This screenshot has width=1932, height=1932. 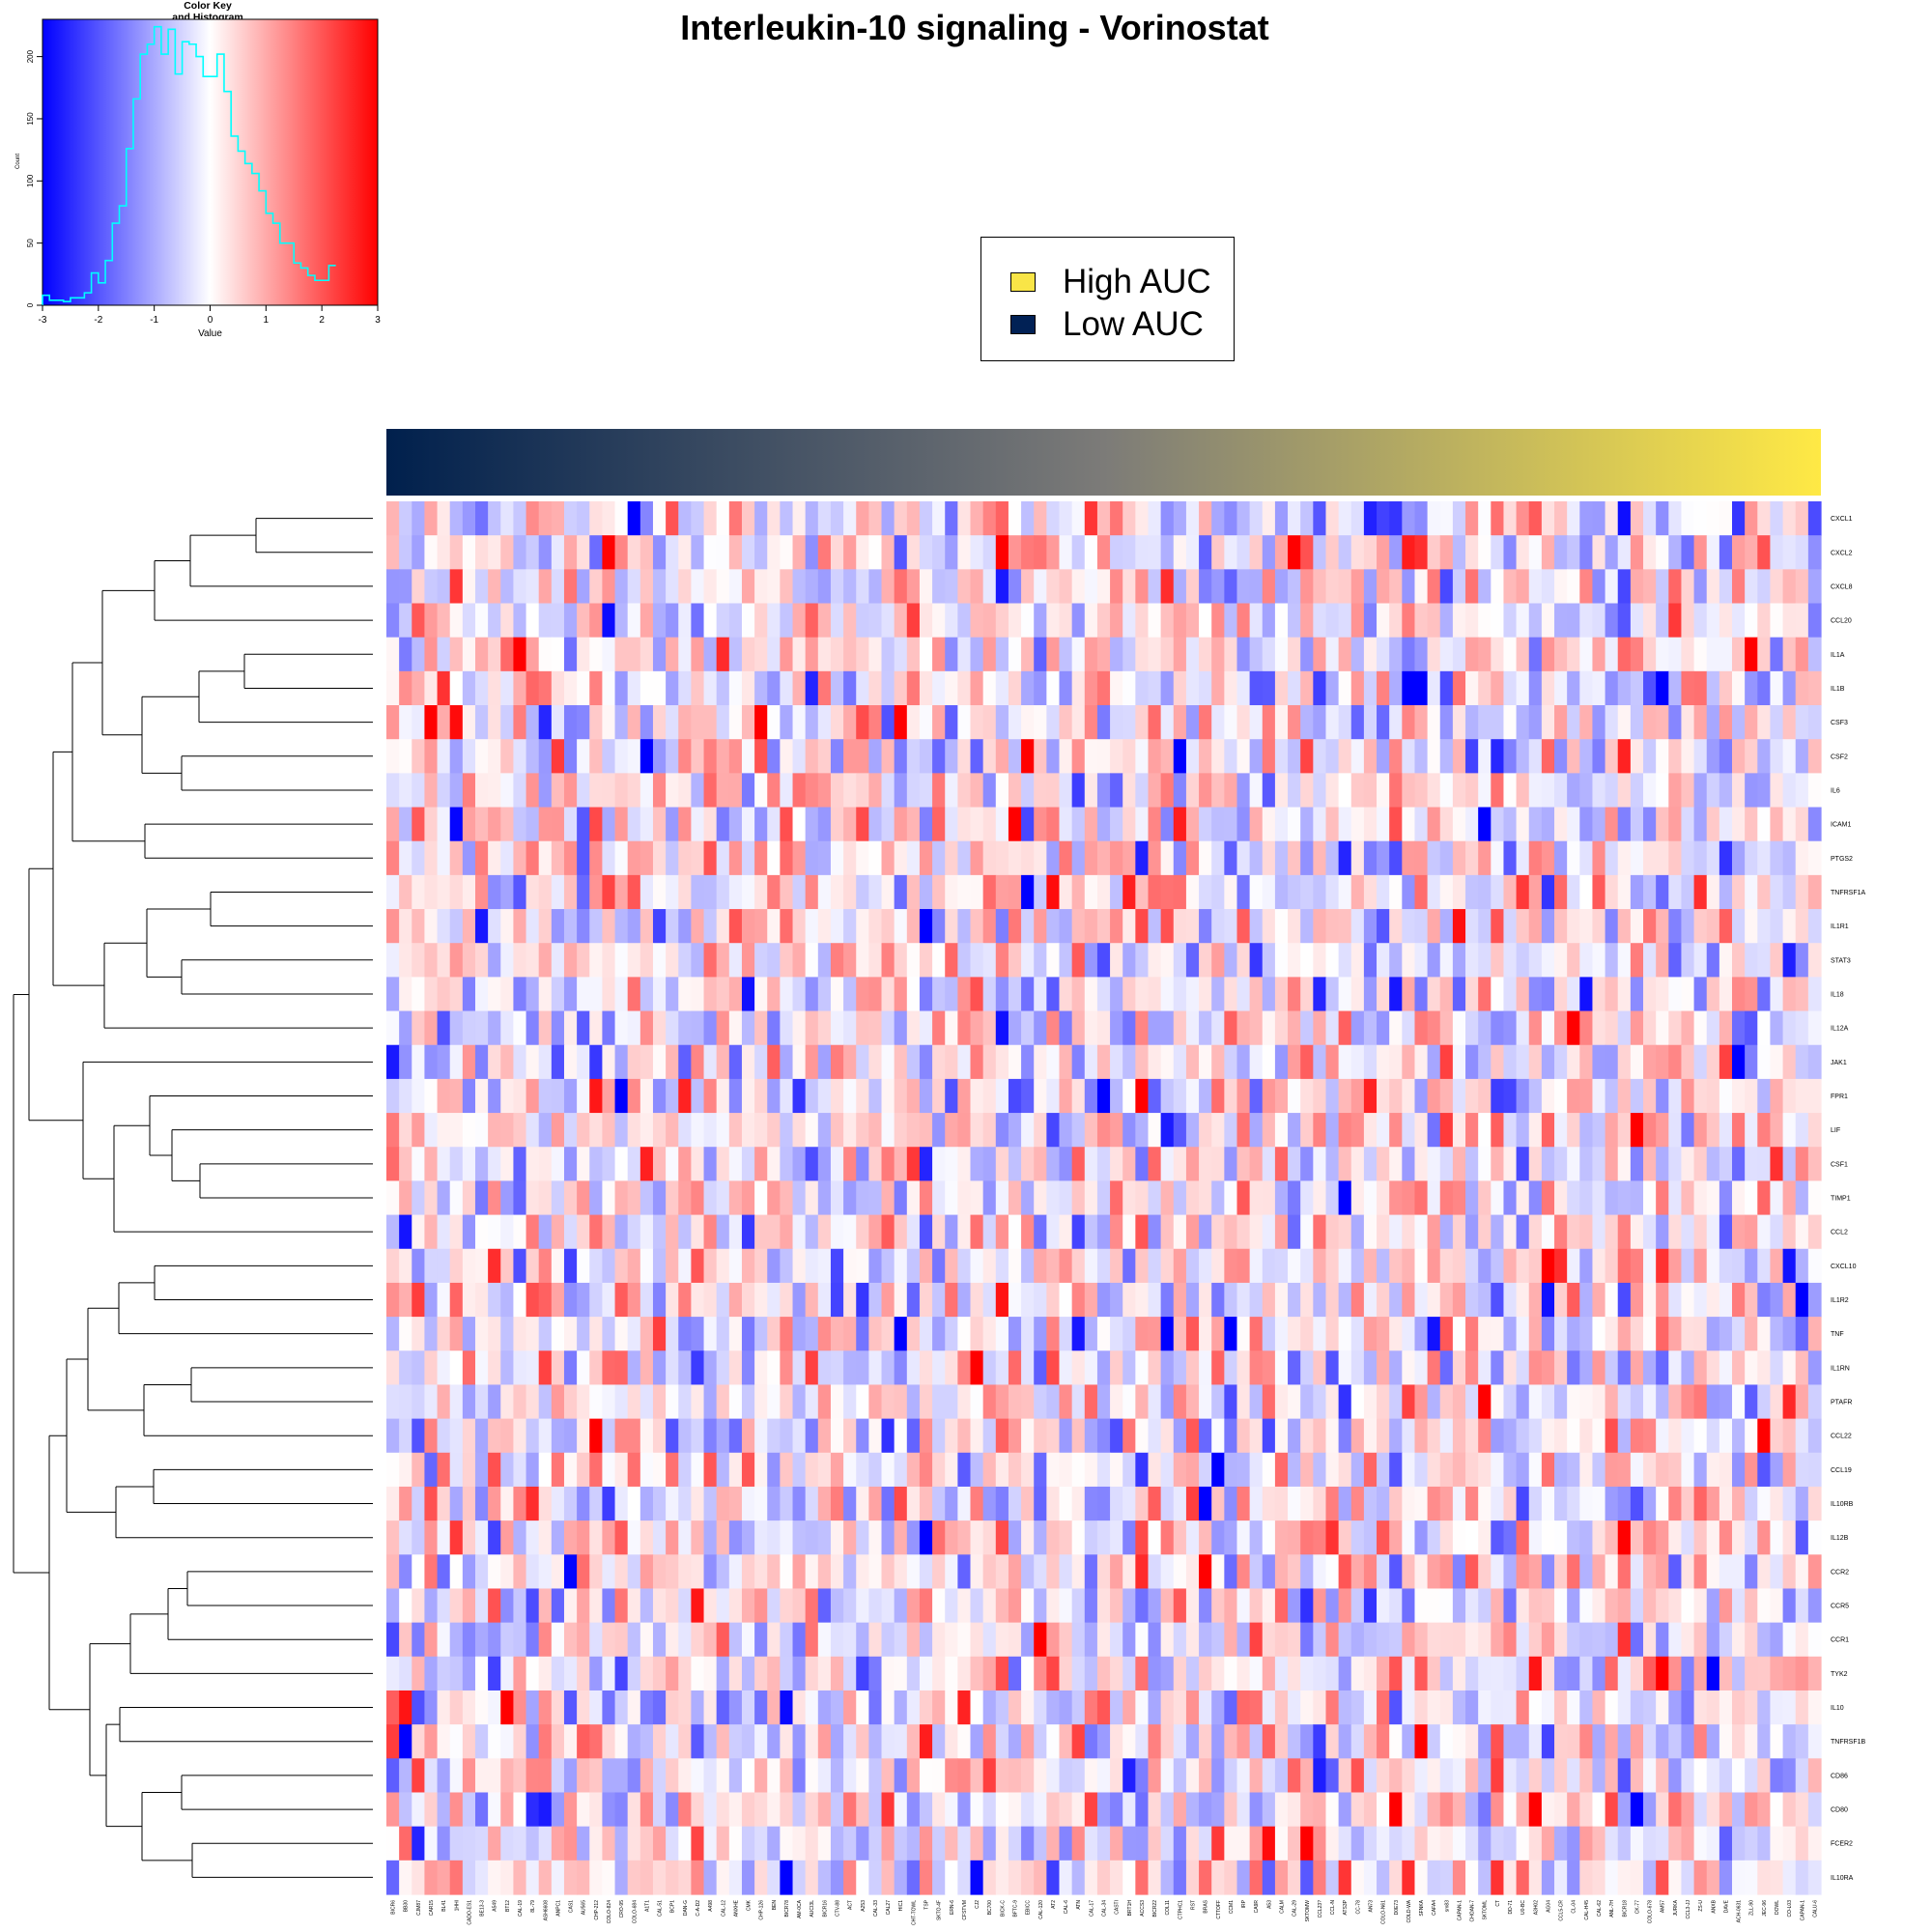 What do you see at coordinates (686, 1908) in the screenshot?
I see `column-label: DAN-G` at bounding box center [686, 1908].